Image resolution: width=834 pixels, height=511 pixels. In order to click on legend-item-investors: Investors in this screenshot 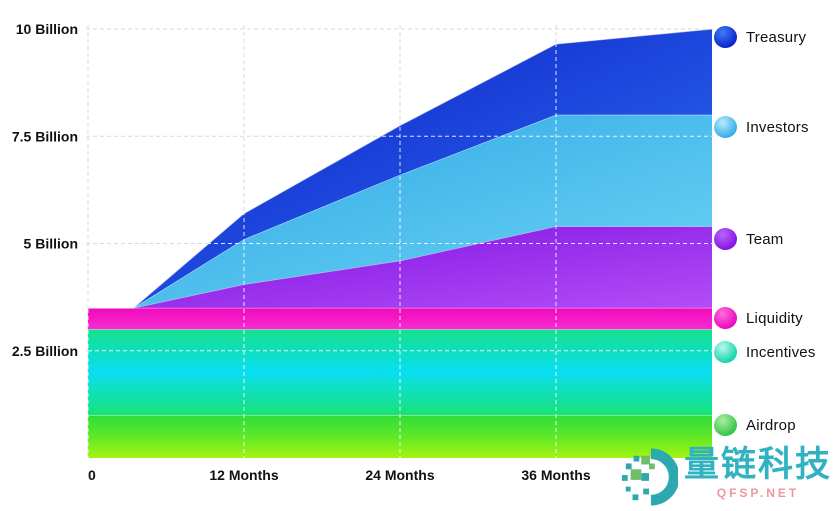, I will do `click(761, 127)`.